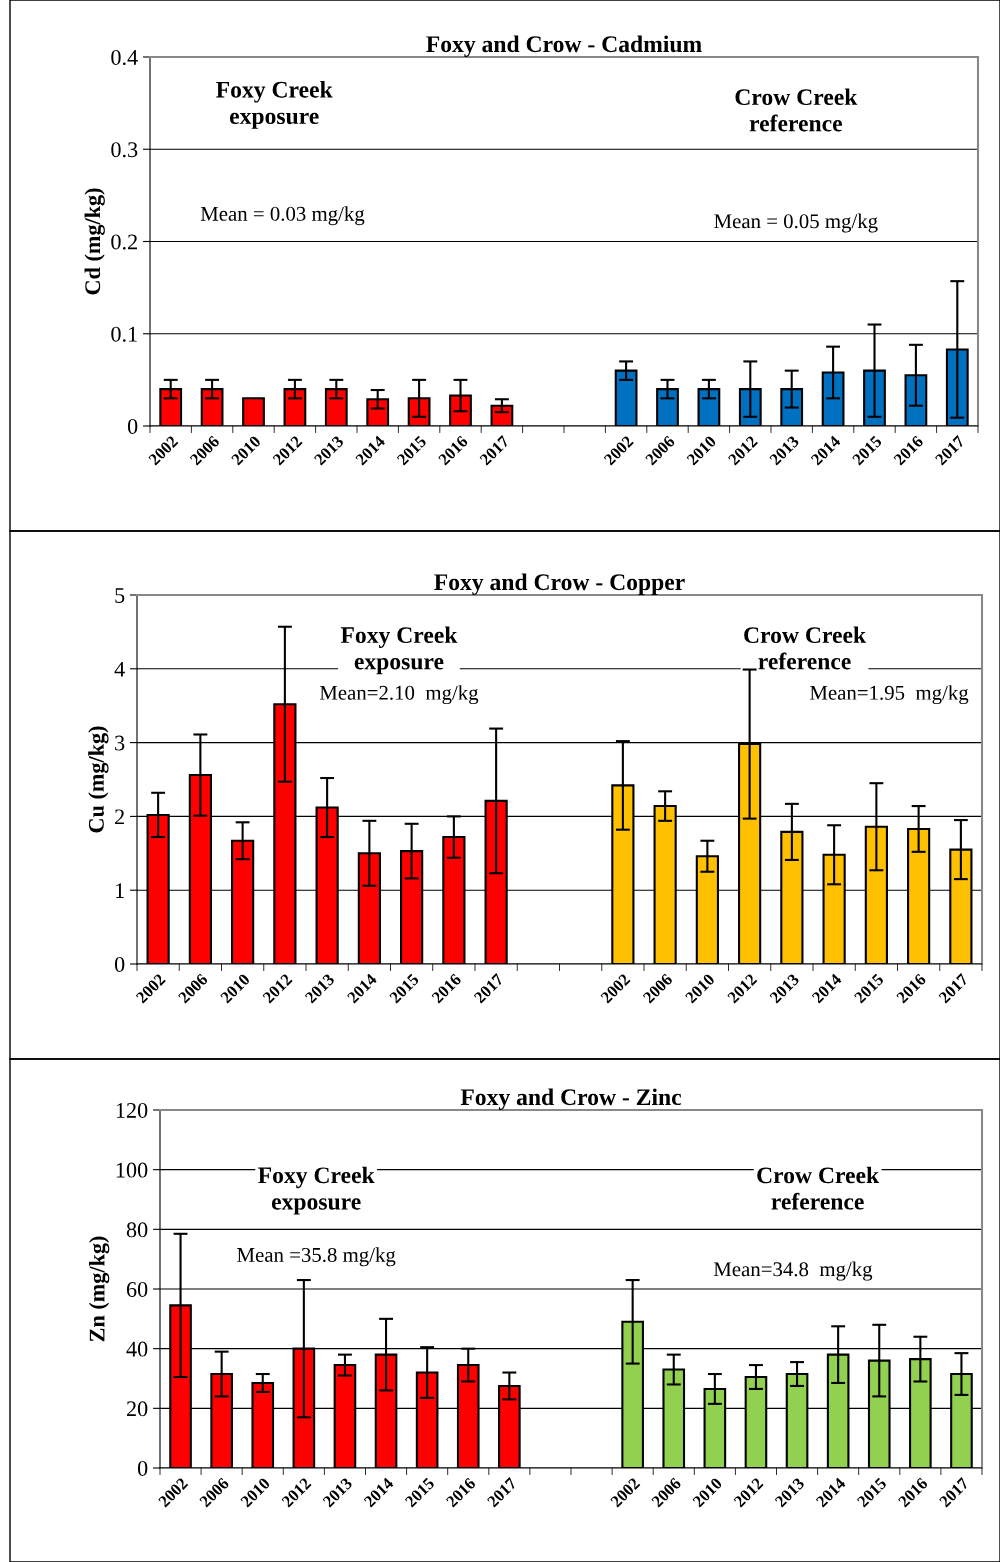  What do you see at coordinates (137, 1409) in the screenshot?
I see `y-tick-label: 20` at bounding box center [137, 1409].